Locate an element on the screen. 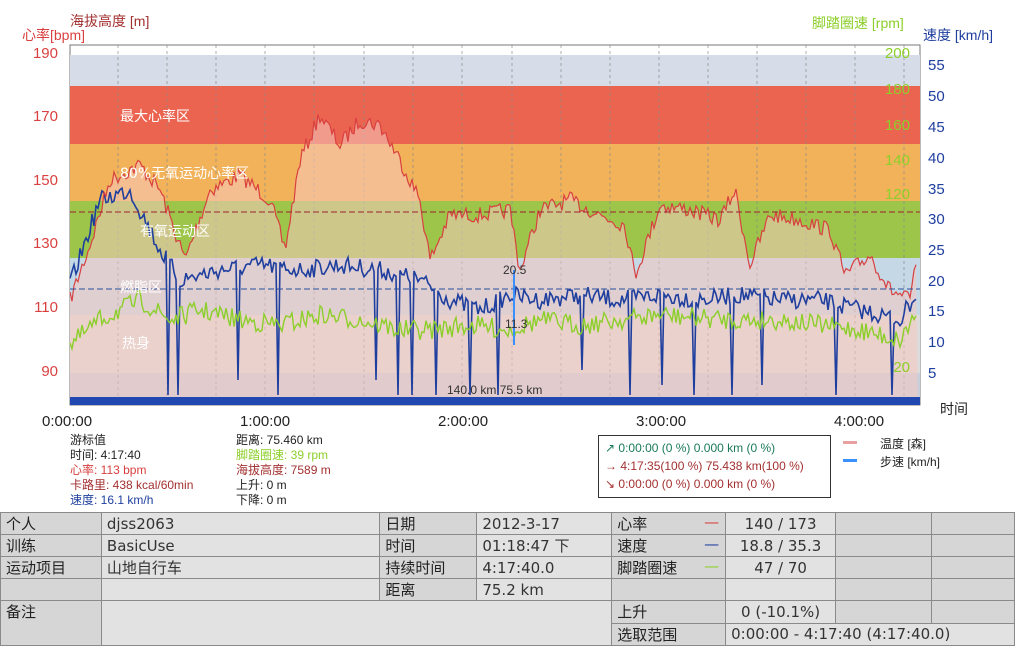 Image resolution: width=1015 pixels, height=646 pixels. hr-tick-label: 150 is located at coordinates (45, 180).